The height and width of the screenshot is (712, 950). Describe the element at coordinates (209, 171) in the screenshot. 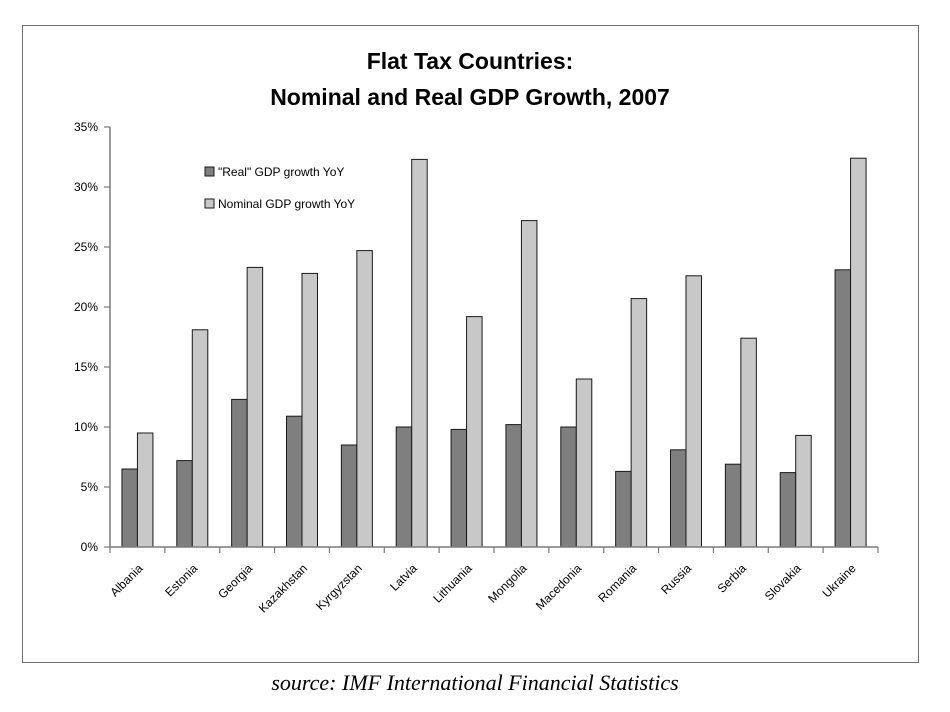

I see `legend-swatch-real` at that location.